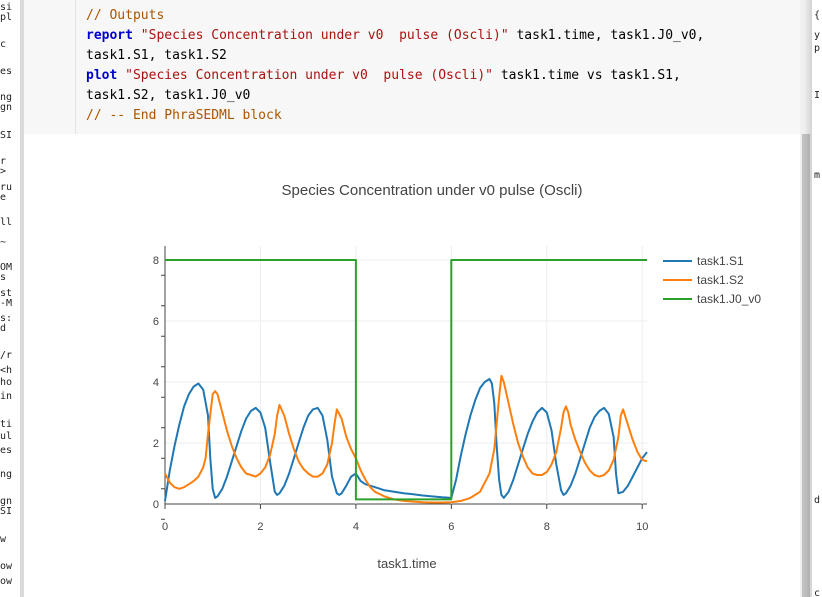  Describe the element at coordinates (817, 95) in the screenshot. I see `right-window-text-fragment: I` at that location.